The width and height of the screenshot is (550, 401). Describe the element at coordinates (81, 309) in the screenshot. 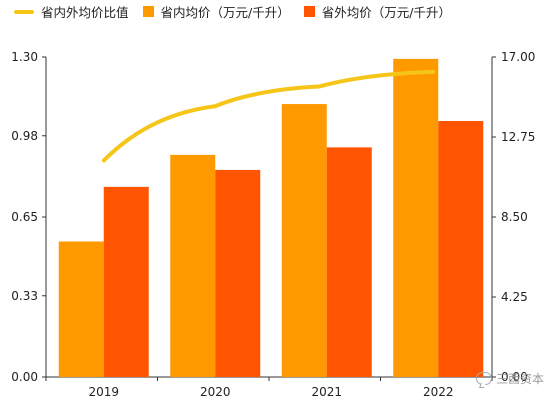

I see `bar-domestic-2019` at that location.